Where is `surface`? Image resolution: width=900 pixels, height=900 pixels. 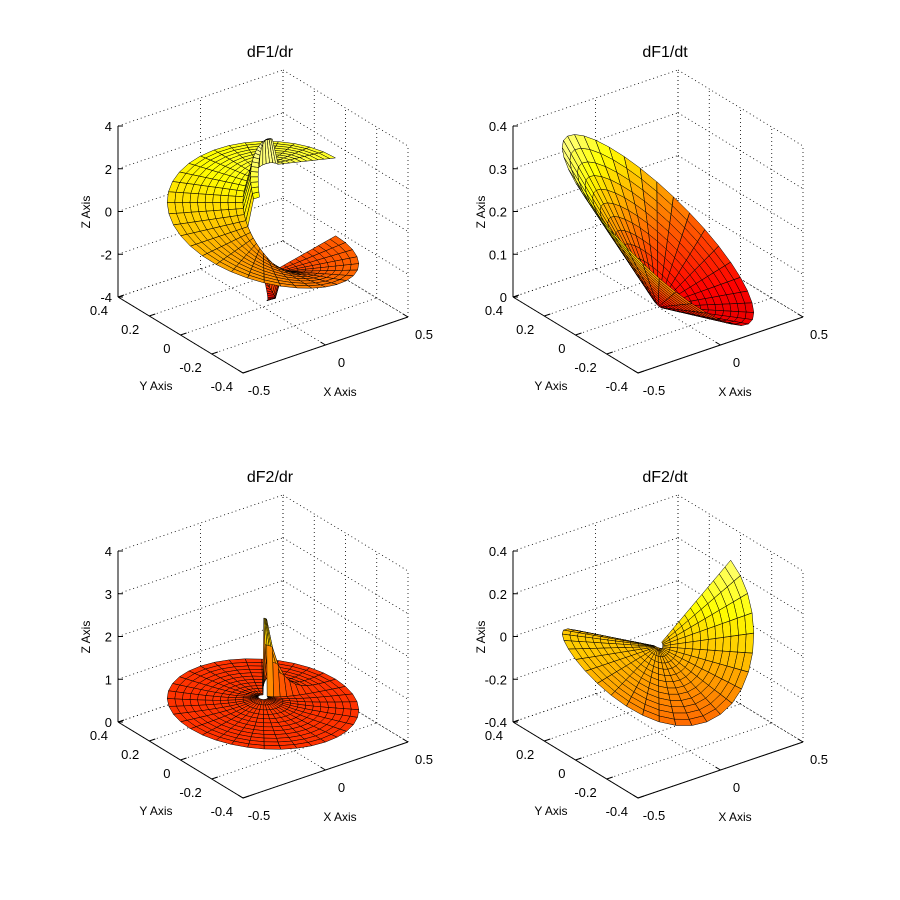
surface is located at coordinates (263, 220).